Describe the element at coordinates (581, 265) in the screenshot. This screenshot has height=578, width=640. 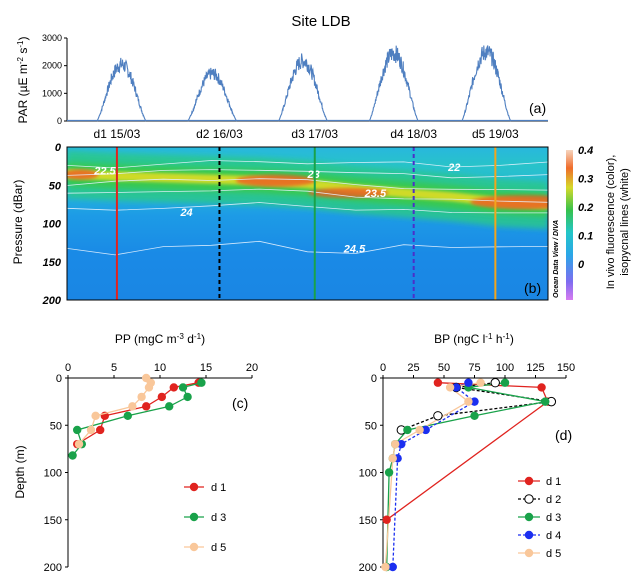
I see `colorbar-tick-label: 0` at that location.